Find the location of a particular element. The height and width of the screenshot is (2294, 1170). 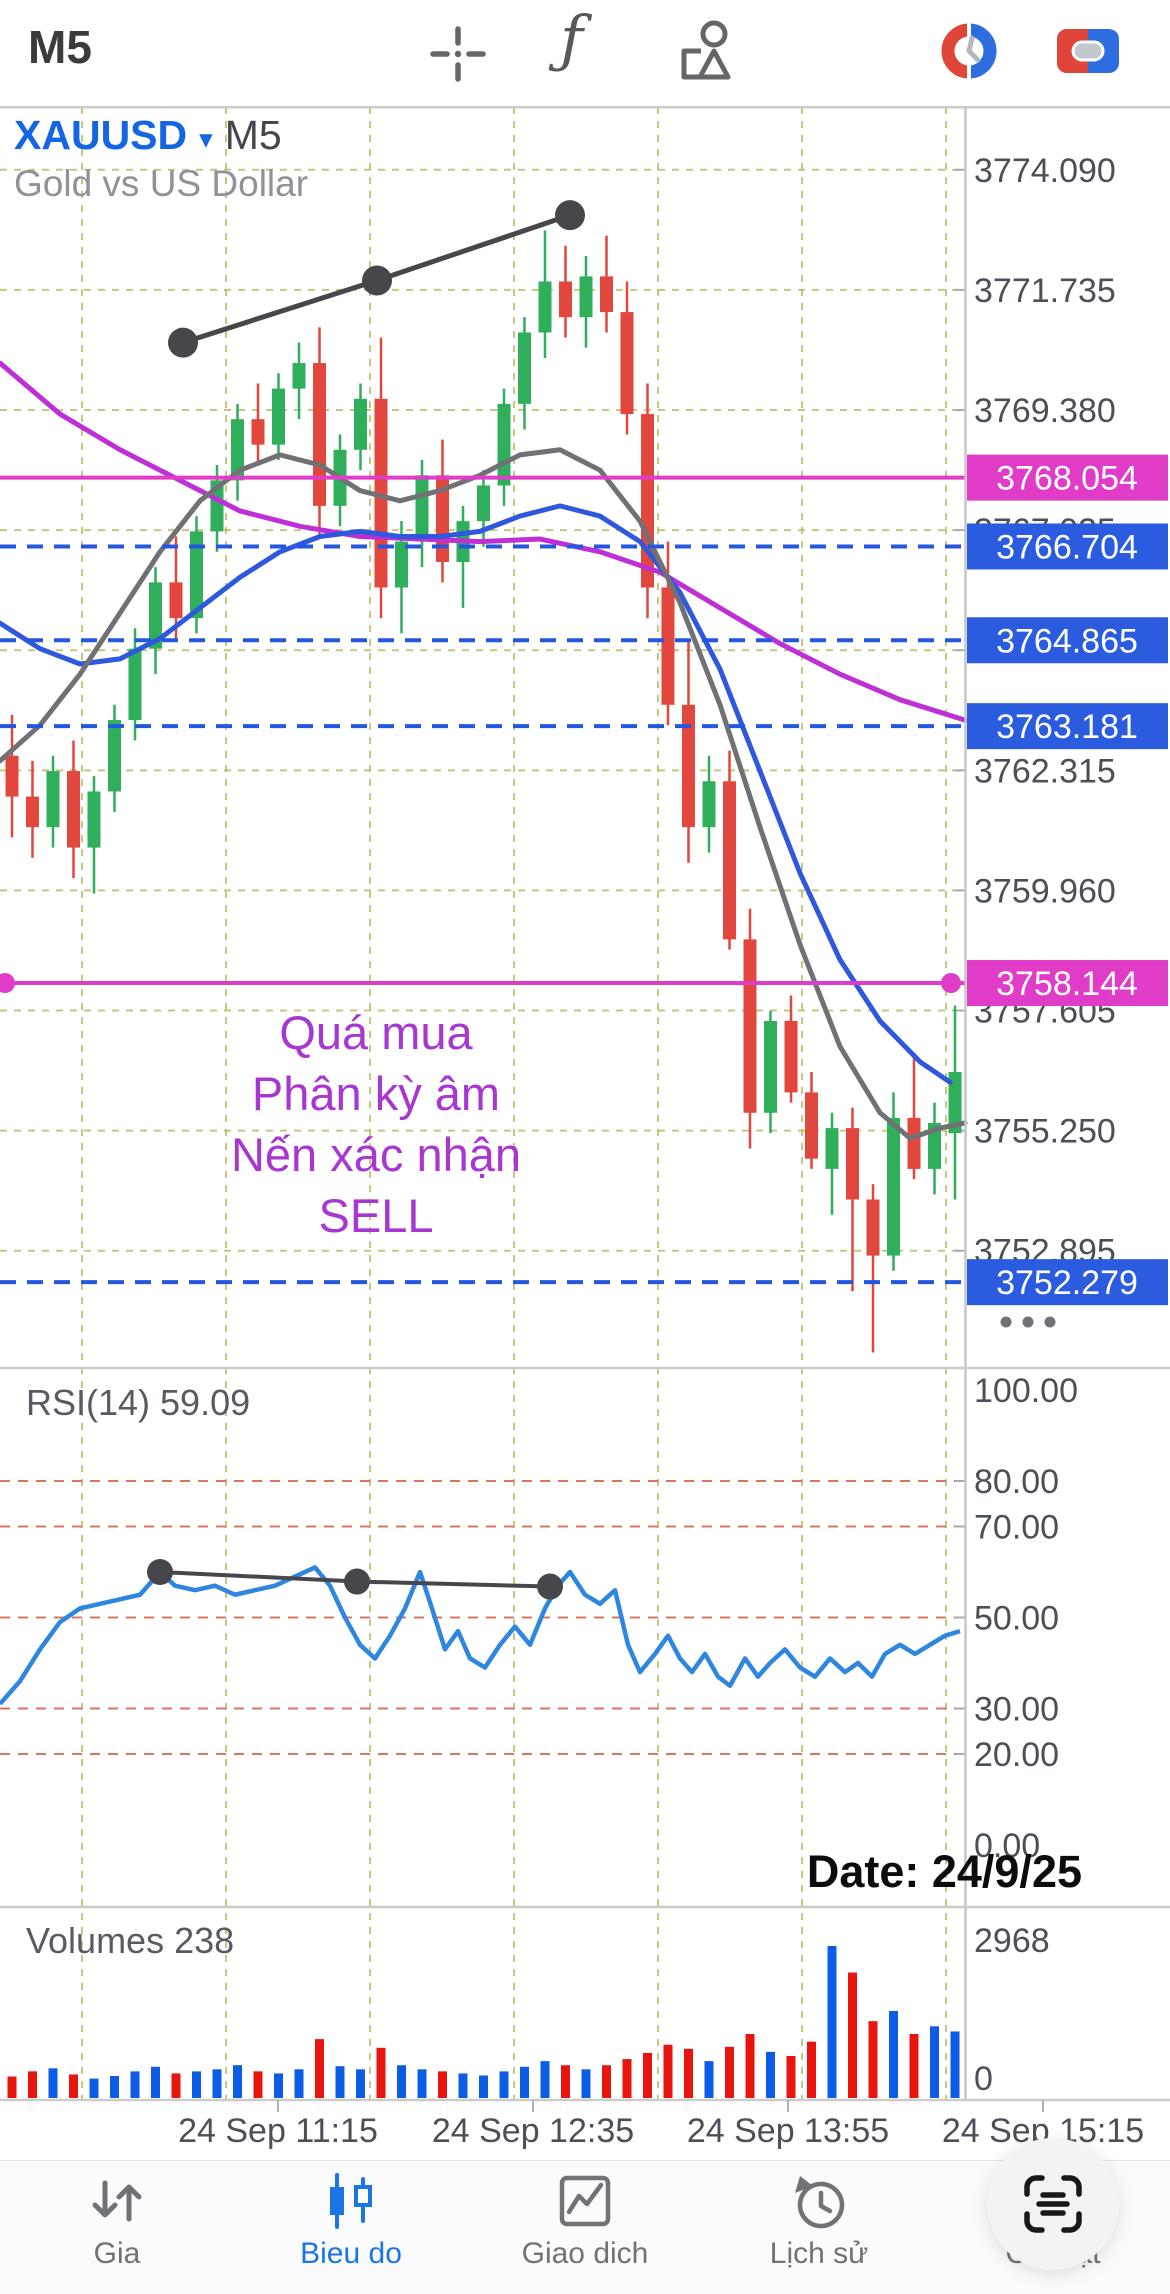

rsi-axis-label: 100.00 is located at coordinates (1026, 1391).